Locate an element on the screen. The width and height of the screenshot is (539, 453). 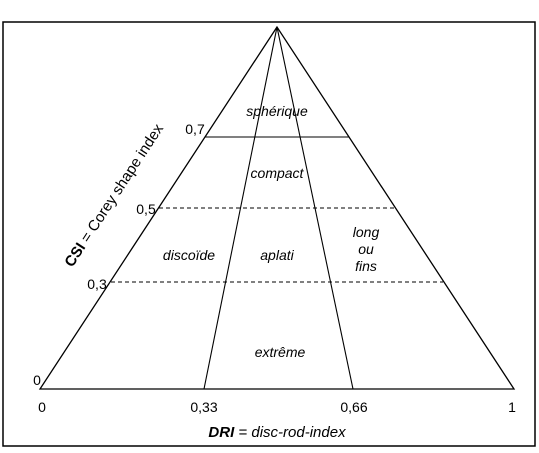
tick-label: 0,66 is located at coordinates (353, 407).